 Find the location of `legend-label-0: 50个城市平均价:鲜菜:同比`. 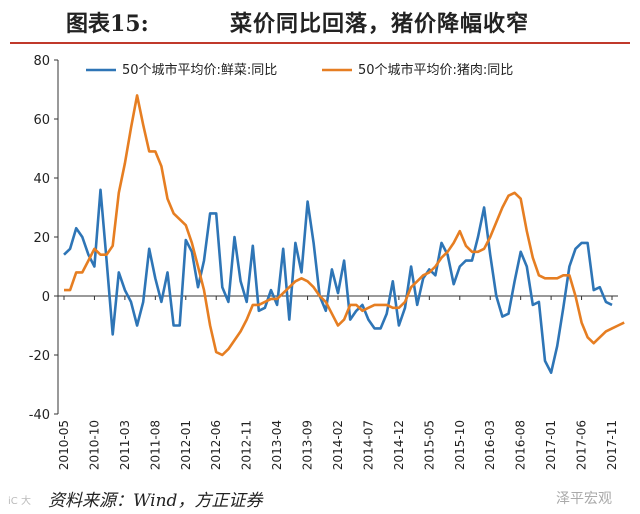

legend-label-0: 50个城市平均价:鲜菜:同比 is located at coordinates (199, 70).